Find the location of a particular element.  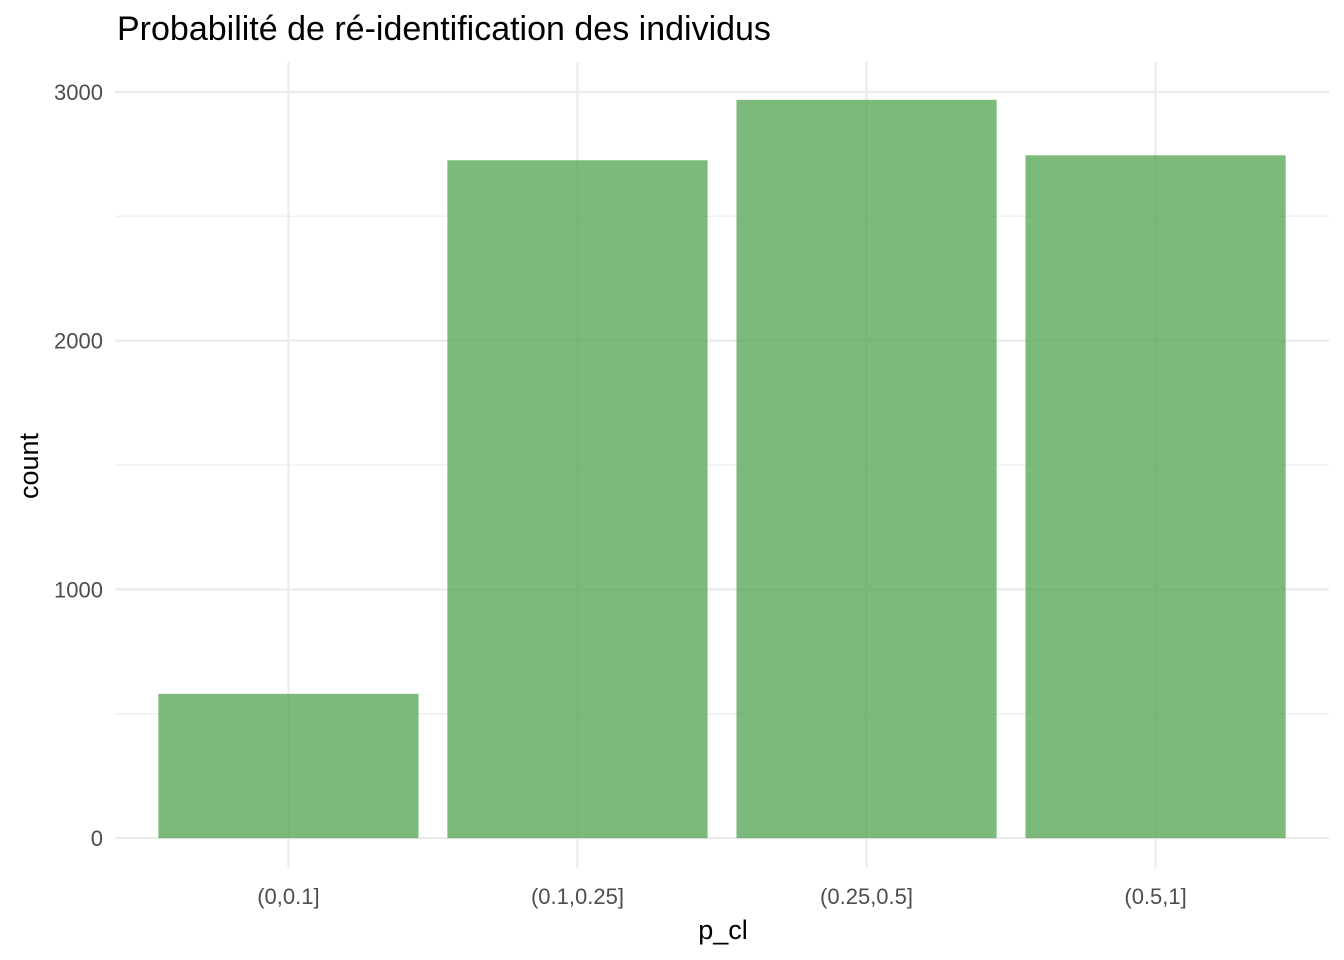

y-tick-label: 3000 is located at coordinates (78, 92).